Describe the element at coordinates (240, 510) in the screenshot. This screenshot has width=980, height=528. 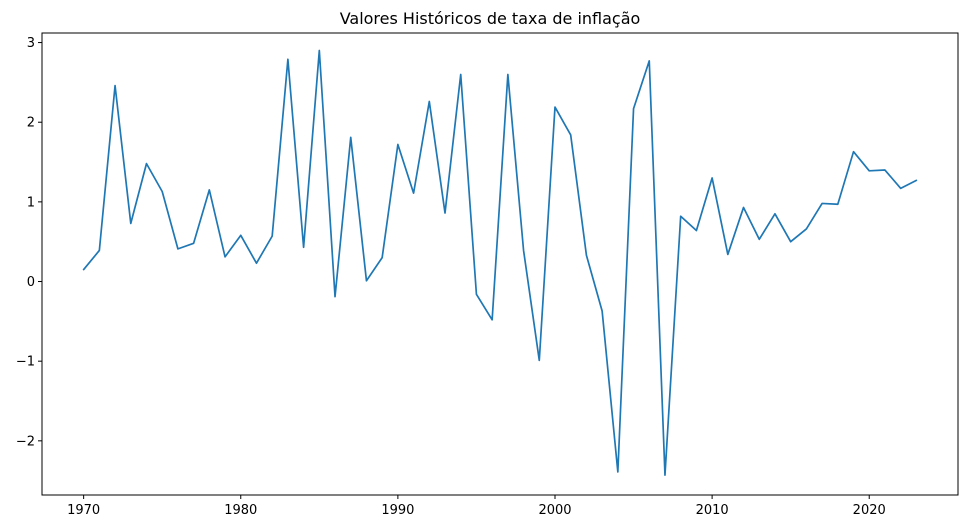
I see `x-tick-label: 1980` at that location.